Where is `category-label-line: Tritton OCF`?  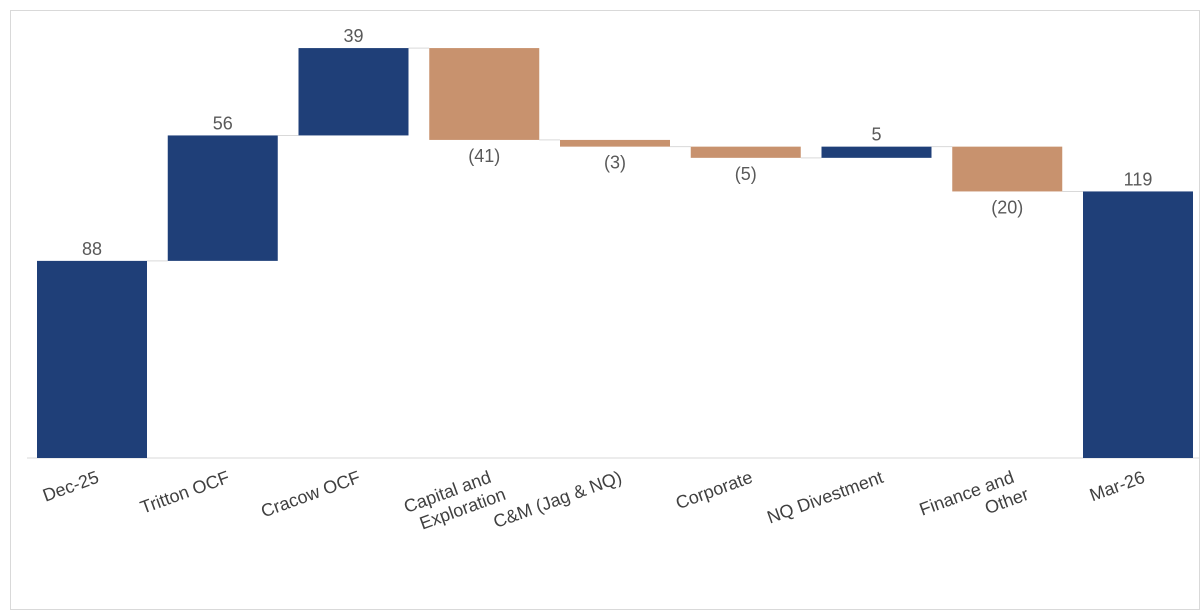
category-label-line: Tritton OCF is located at coordinates (185, 492).